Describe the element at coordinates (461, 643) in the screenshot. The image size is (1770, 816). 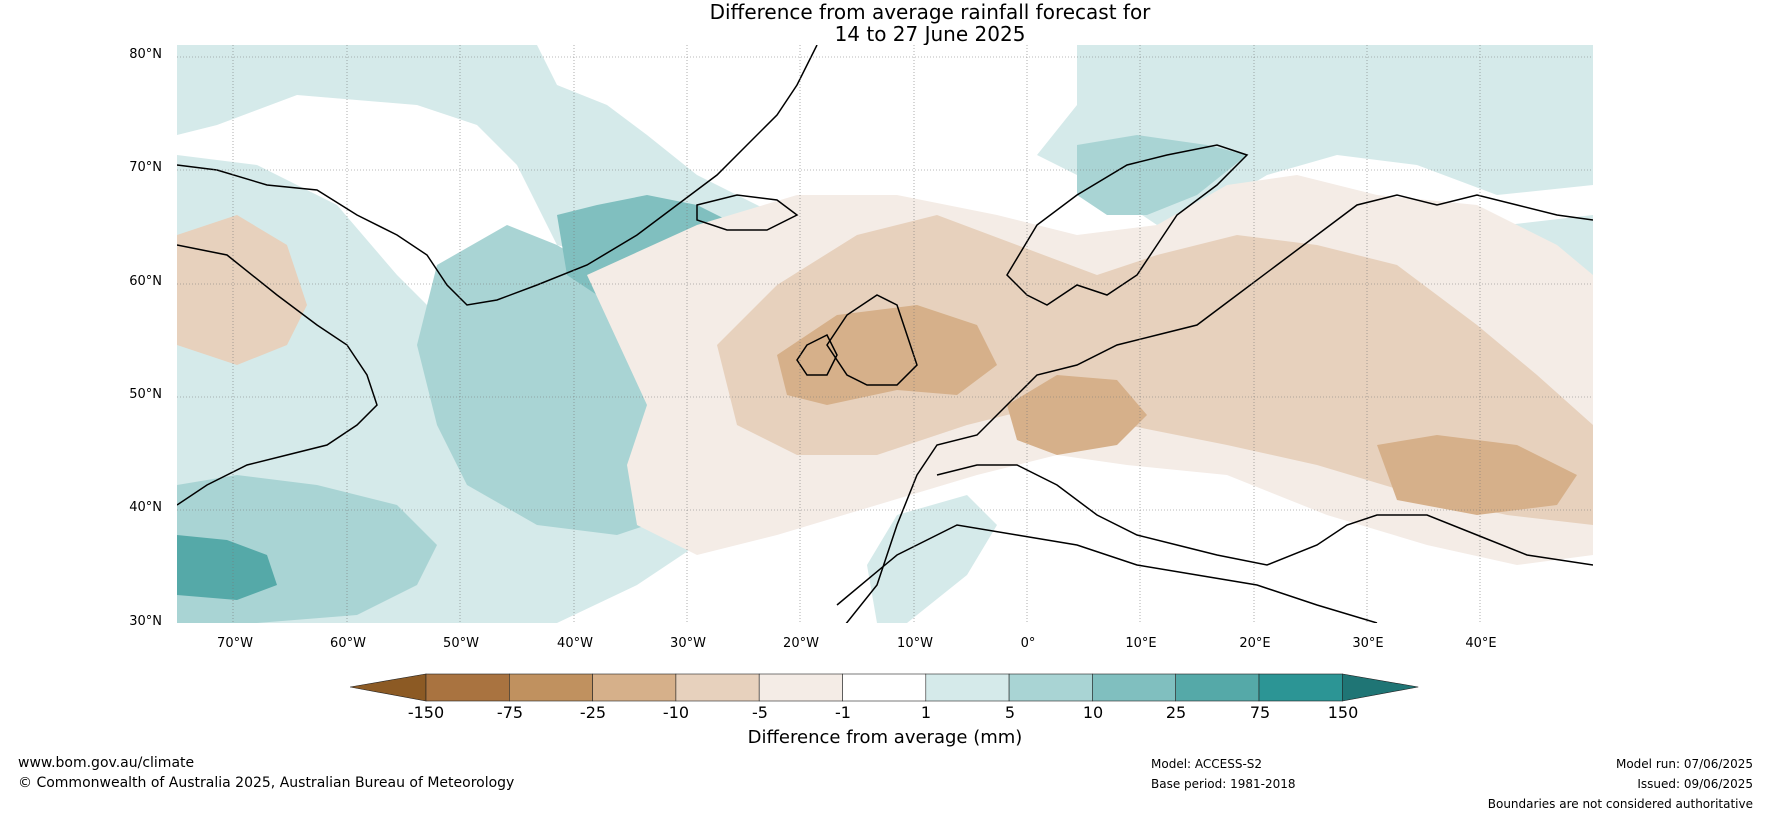
I see `lon-label-50w: 50°W` at that location.